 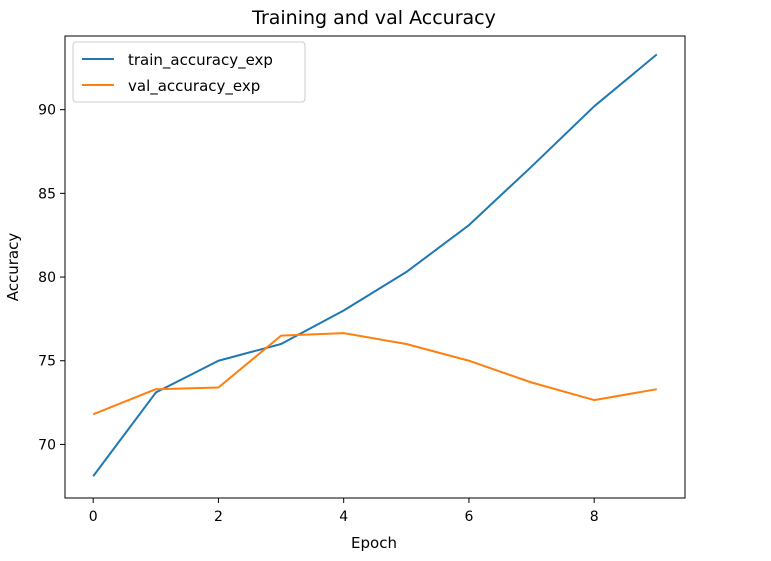 What do you see at coordinates (47, 445) in the screenshot?
I see `y-tick-label: 70` at bounding box center [47, 445].